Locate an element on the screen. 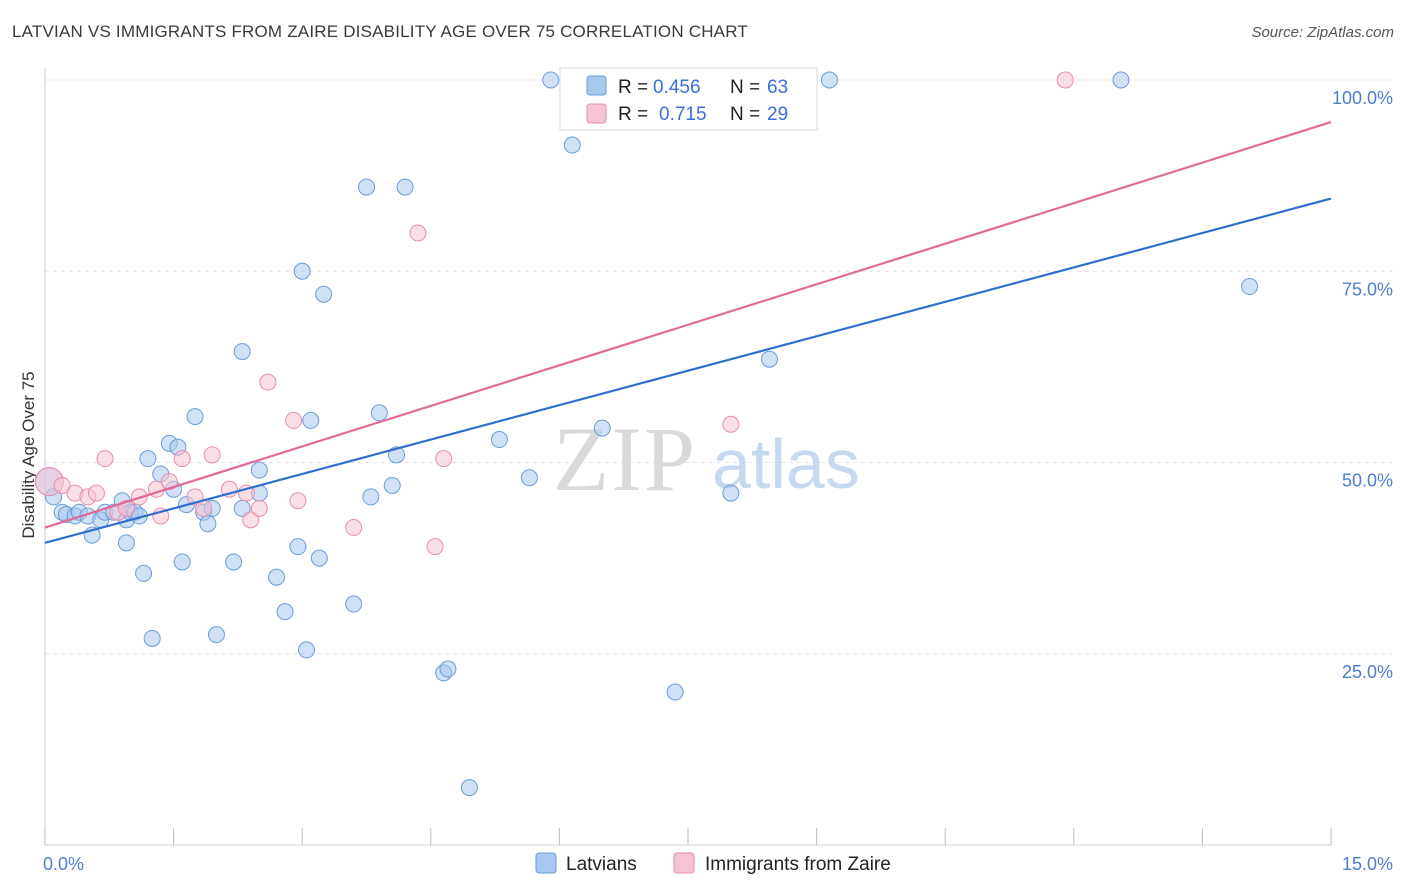 The height and width of the screenshot is (892, 1406). legend-n-label-1: N = is located at coordinates (745, 87).